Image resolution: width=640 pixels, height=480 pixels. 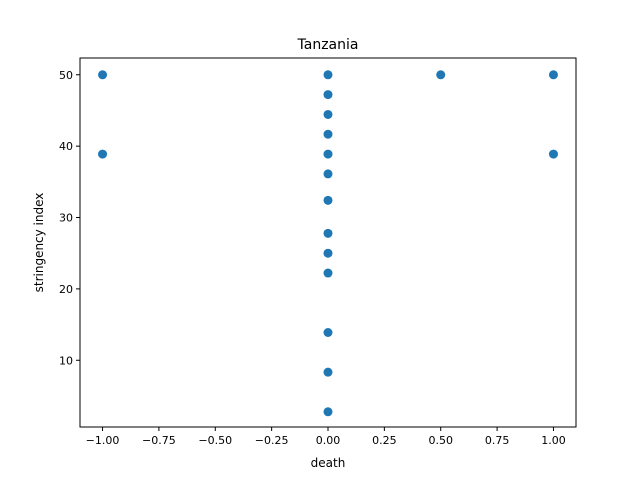 I want to click on y-axis-ticks: 10 20 30 40 50, so click(x=69, y=218).